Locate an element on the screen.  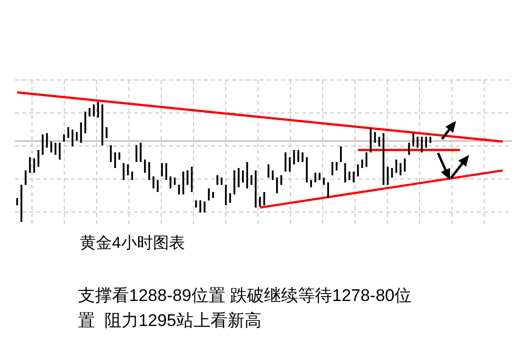
text: 支撑看1288-89位置 跌破继续等待1278-80位置 阻力1295站上看新高 is located at coordinates (245, 308).